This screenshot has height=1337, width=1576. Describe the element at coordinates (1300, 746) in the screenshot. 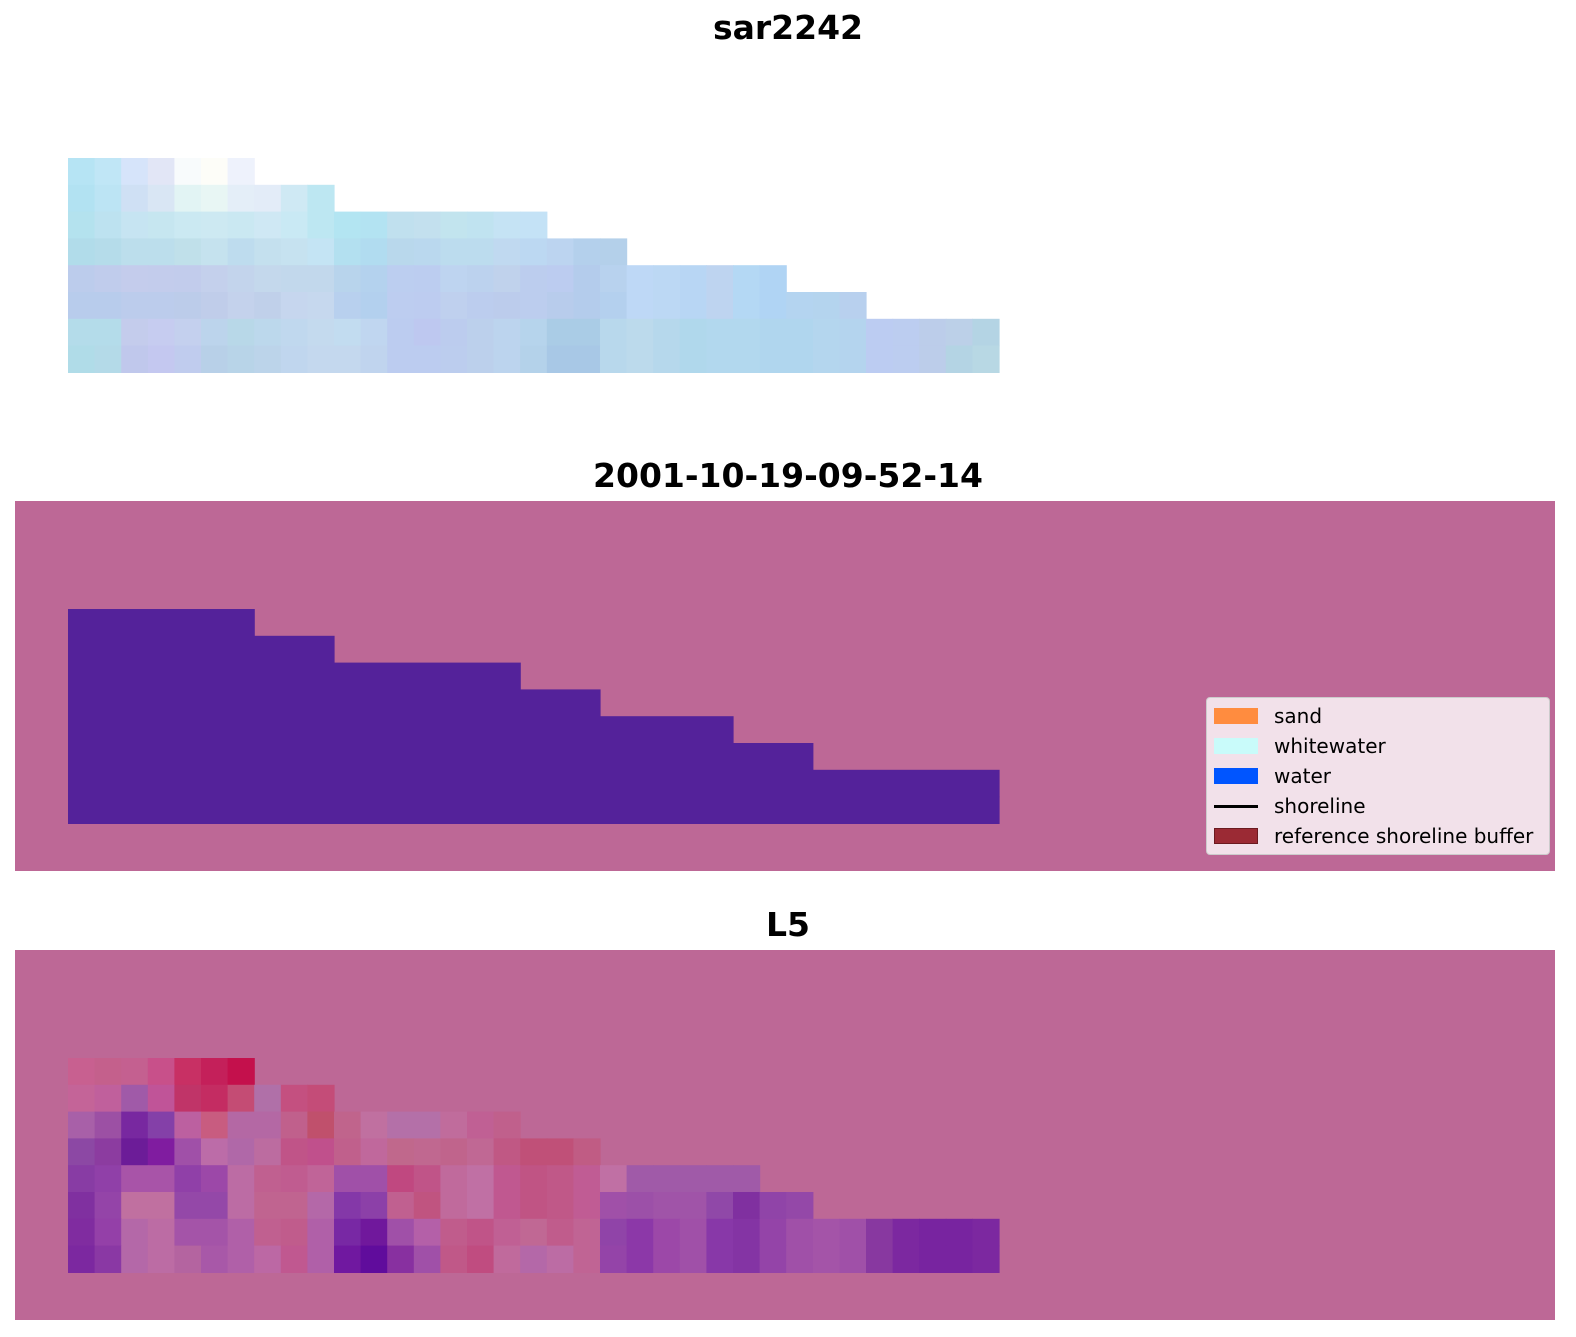

I see `legend-item-whitewater: whitewater` at that location.